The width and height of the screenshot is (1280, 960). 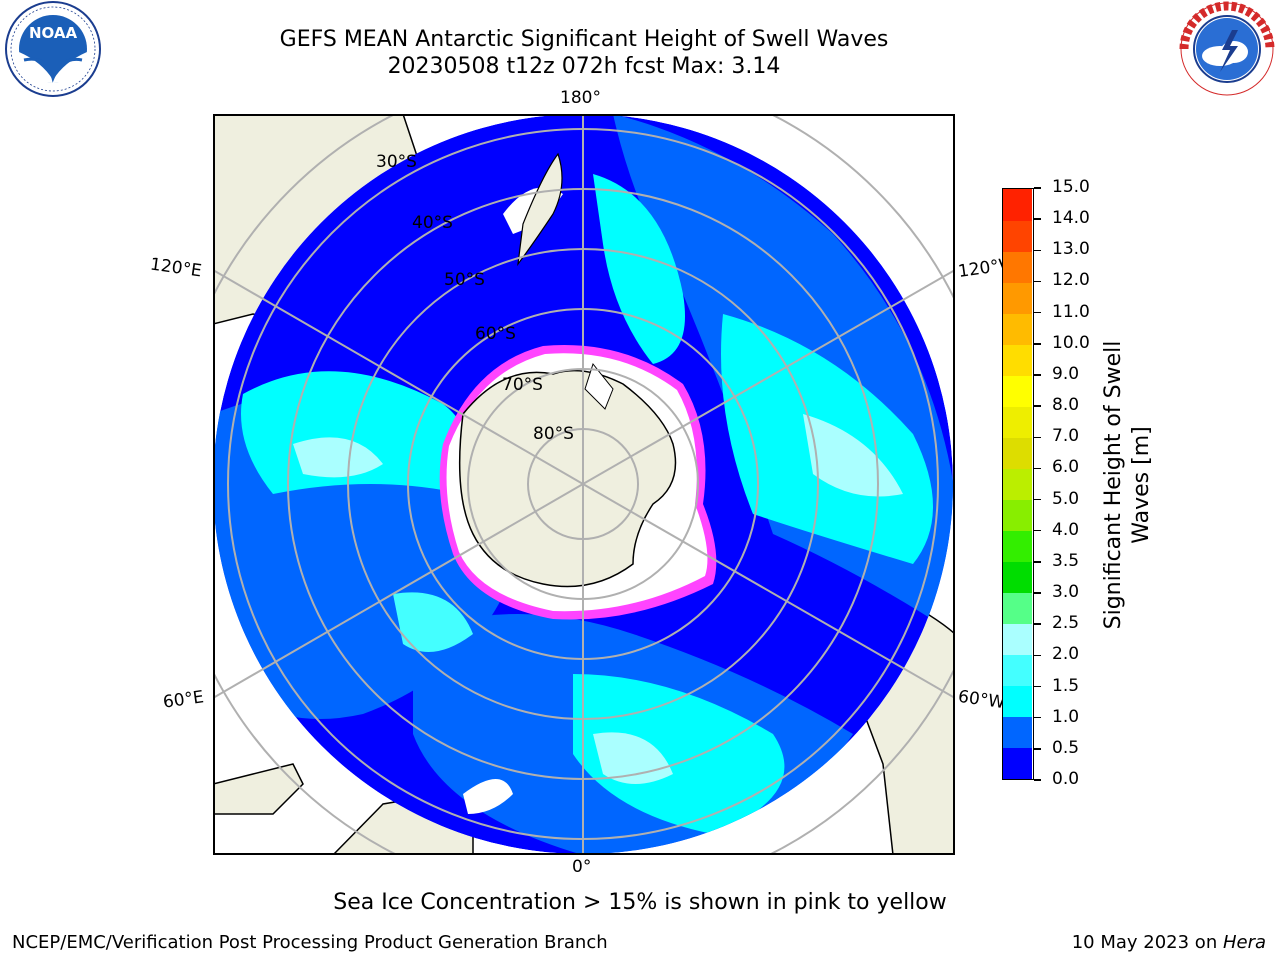 I want to click on colorbar-tick-label: 9.0, so click(x=1066, y=373).